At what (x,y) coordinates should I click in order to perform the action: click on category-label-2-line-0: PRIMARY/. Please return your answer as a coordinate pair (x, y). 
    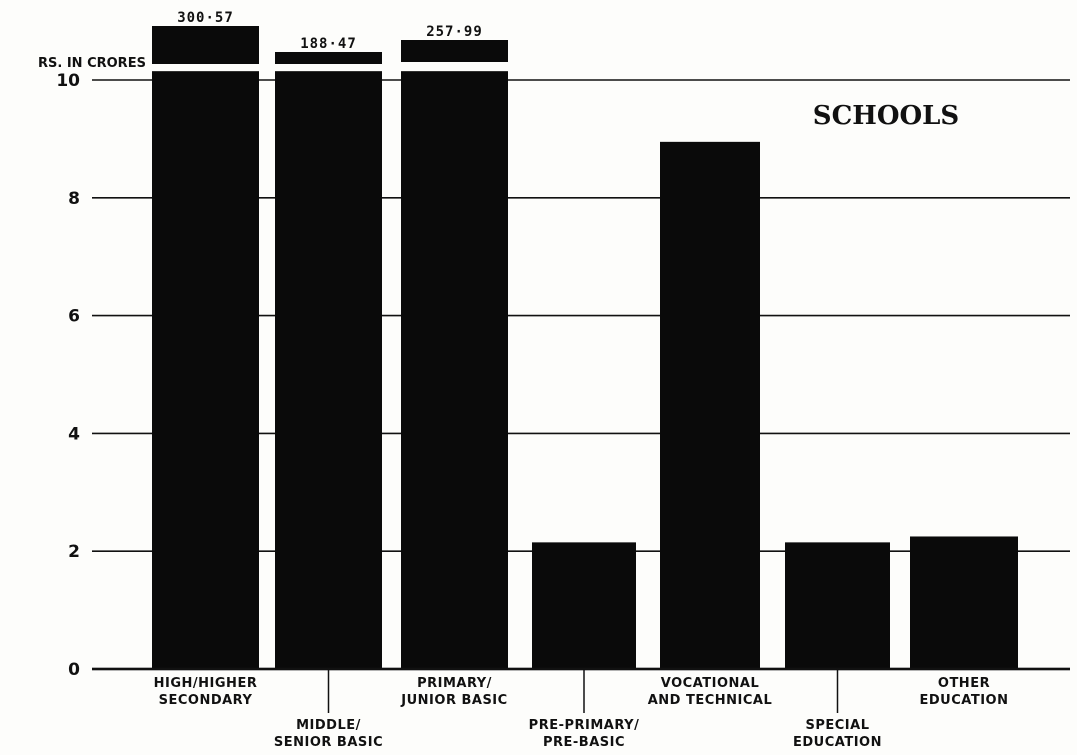
    Looking at the image, I should click on (454, 683).